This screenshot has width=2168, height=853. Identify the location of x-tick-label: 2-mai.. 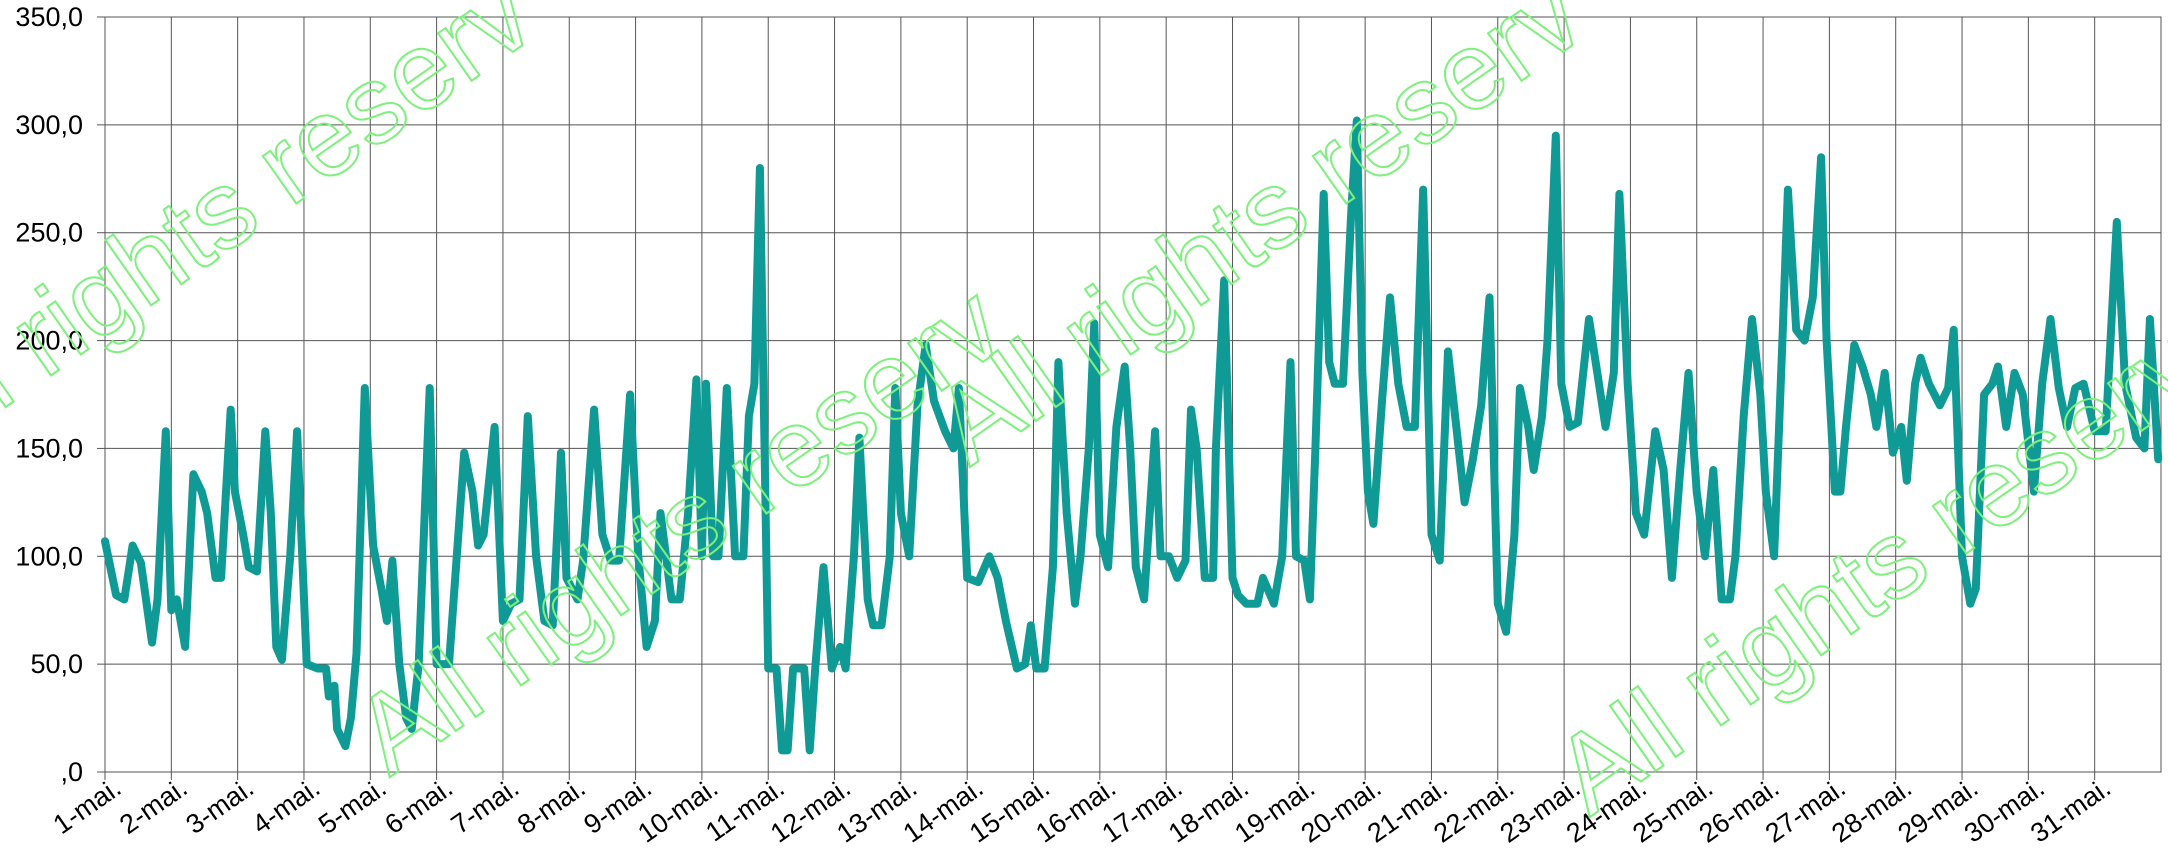
(153, 806).